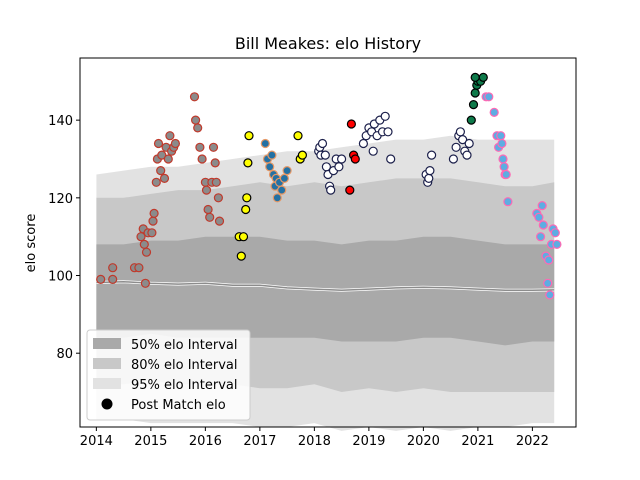 The height and width of the screenshot is (480, 640). I want to click on y-tick-label: 120, so click(60, 199).